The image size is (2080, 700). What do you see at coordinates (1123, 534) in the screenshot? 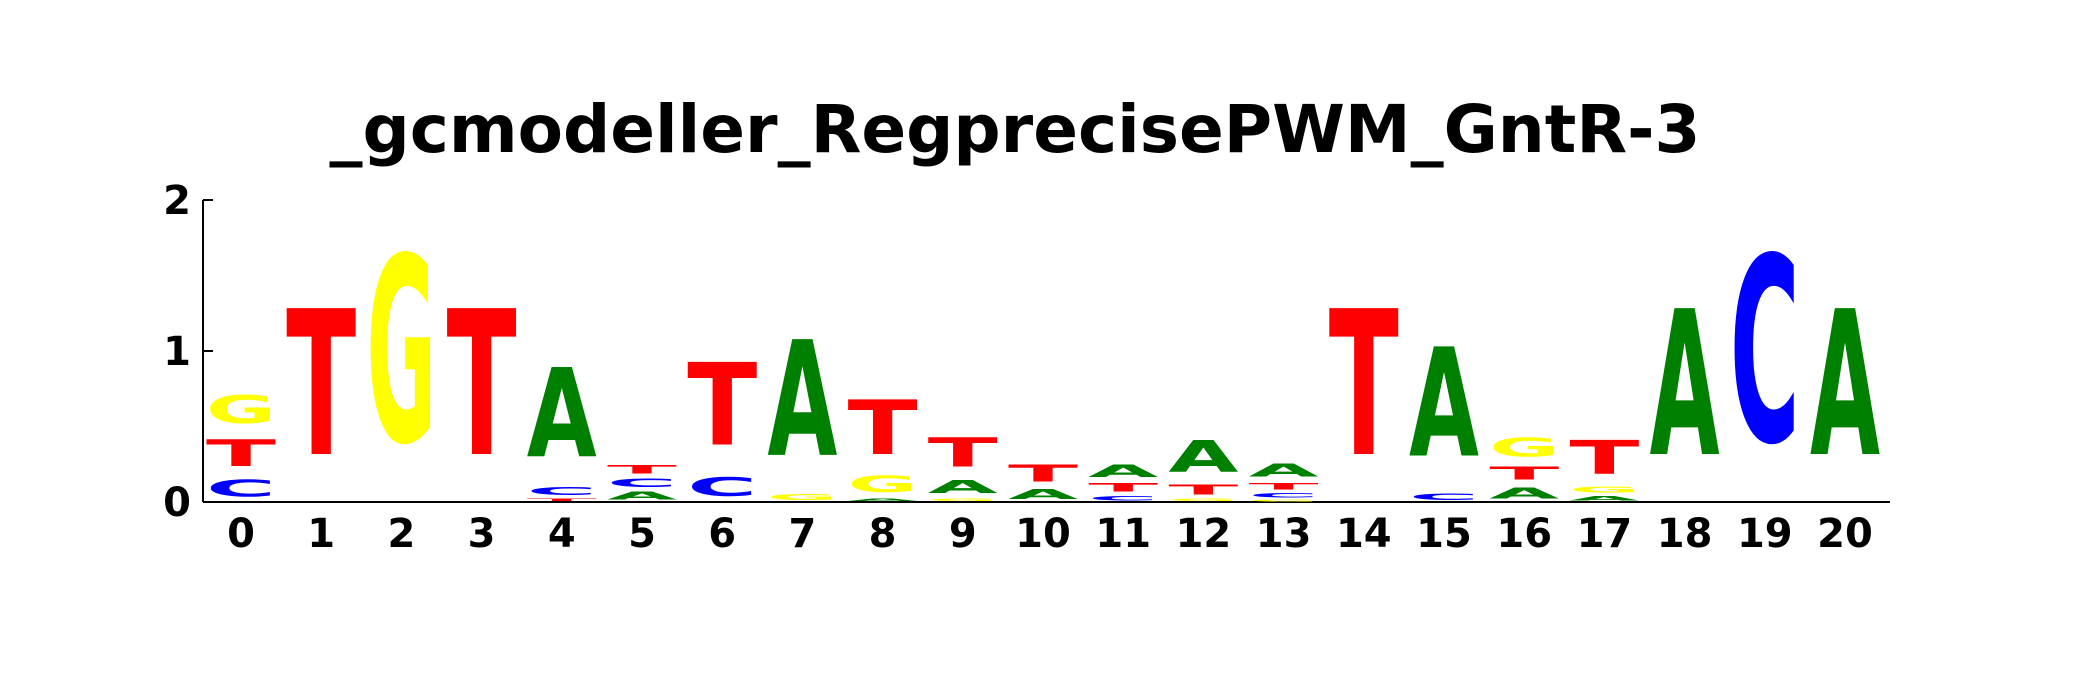
I see `x-tick-label: 11` at bounding box center [1123, 534].